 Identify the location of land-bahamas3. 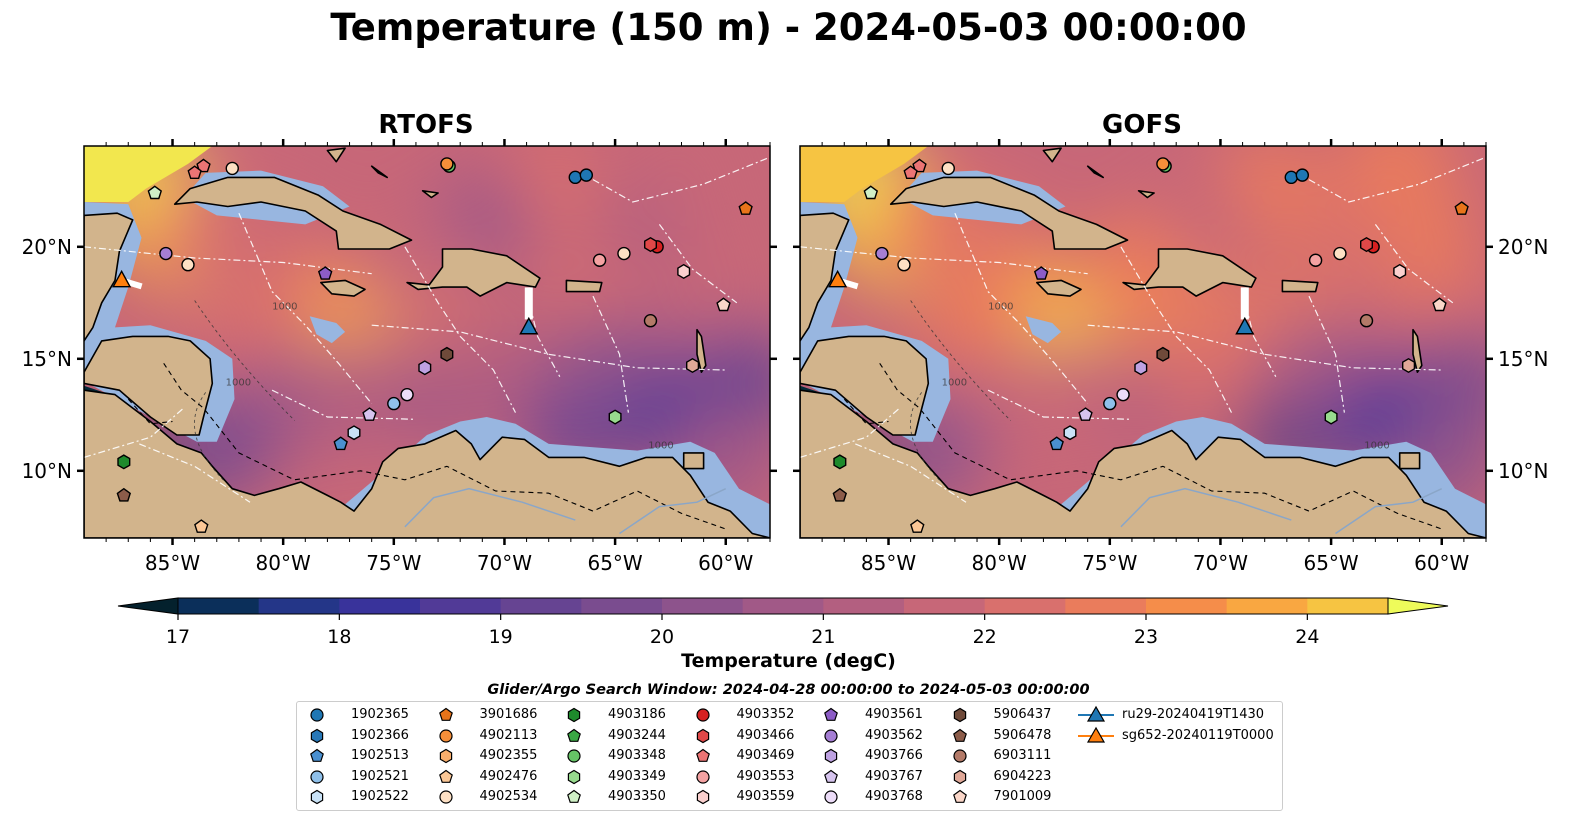
(1146, 194).